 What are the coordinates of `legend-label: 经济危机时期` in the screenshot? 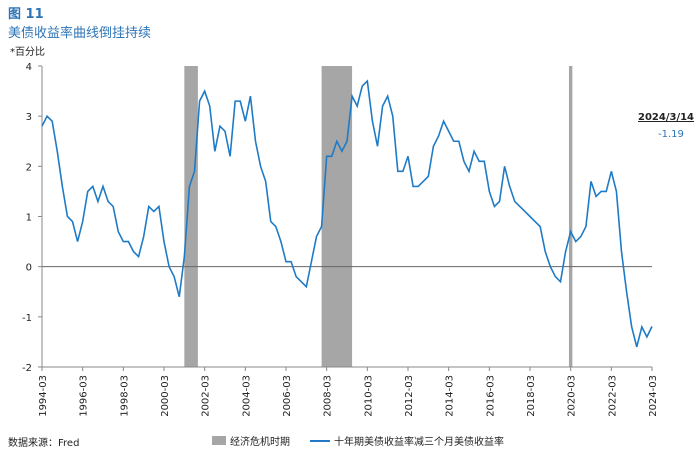 It's located at (260, 441).